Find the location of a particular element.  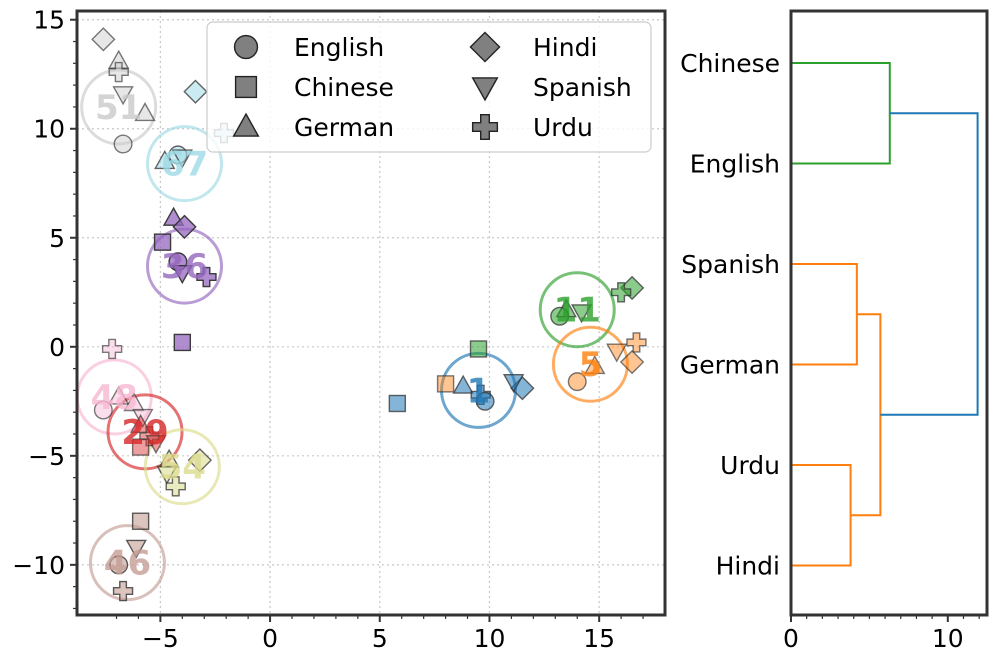

legend-marker-circle is located at coordinates (246, 47).